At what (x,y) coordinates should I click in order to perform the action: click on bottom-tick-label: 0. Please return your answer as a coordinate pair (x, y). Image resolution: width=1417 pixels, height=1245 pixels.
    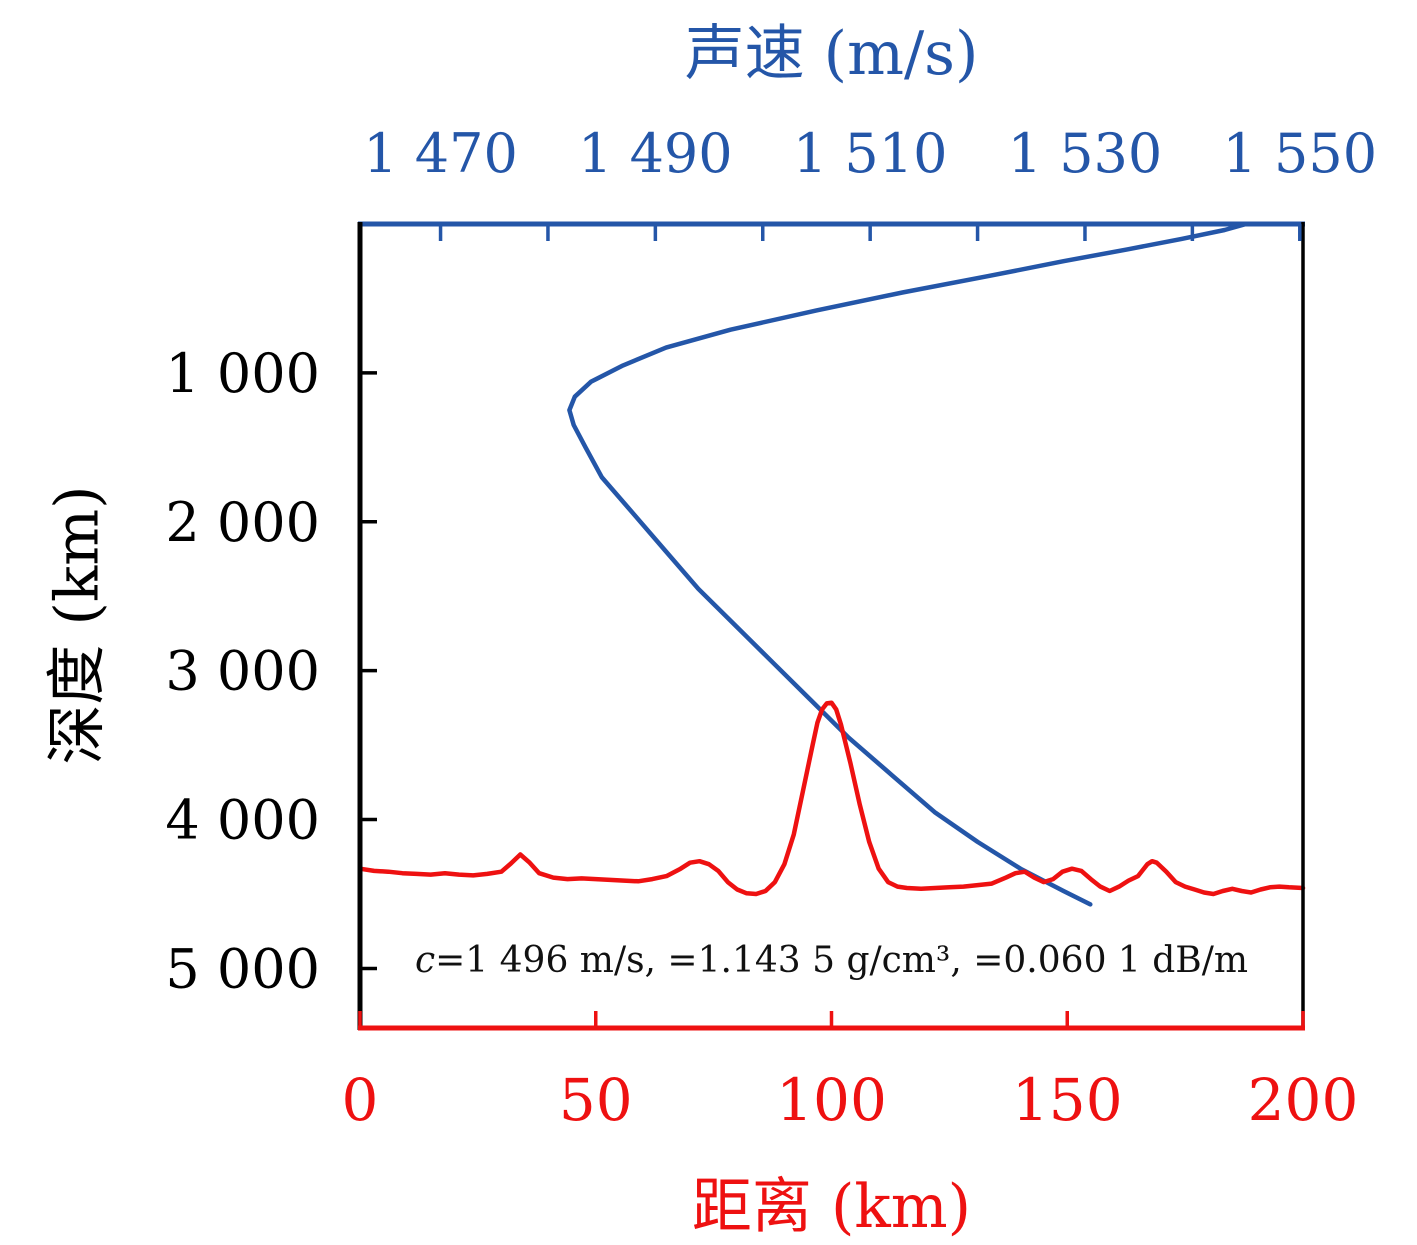
    Looking at the image, I should click on (360, 1100).